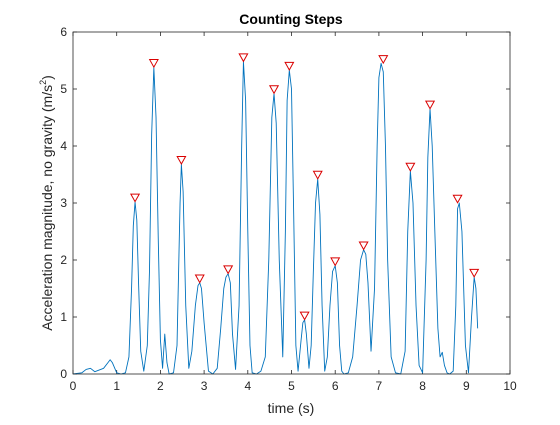  Describe the element at coordinates (466, 386) in the screenshot. I see `x-tick-label: 9` at that location.